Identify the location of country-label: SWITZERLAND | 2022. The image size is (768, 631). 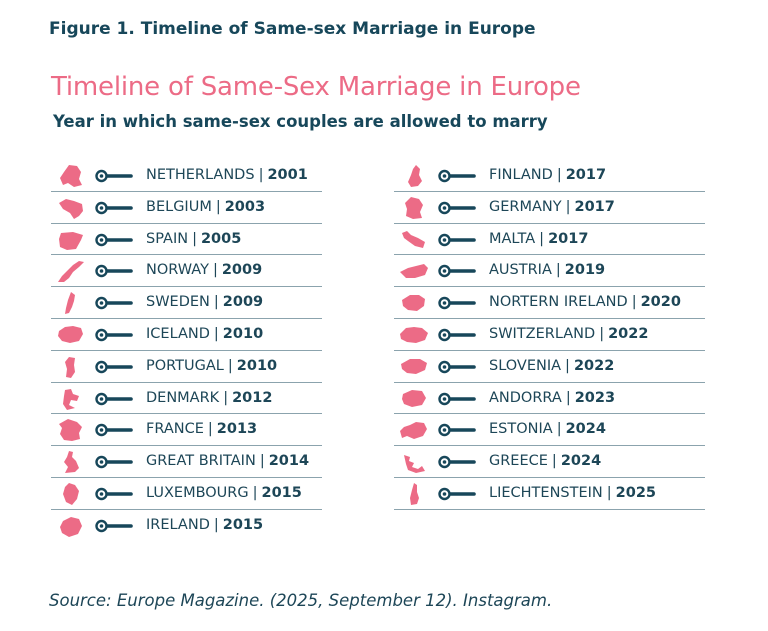
(568, 334).